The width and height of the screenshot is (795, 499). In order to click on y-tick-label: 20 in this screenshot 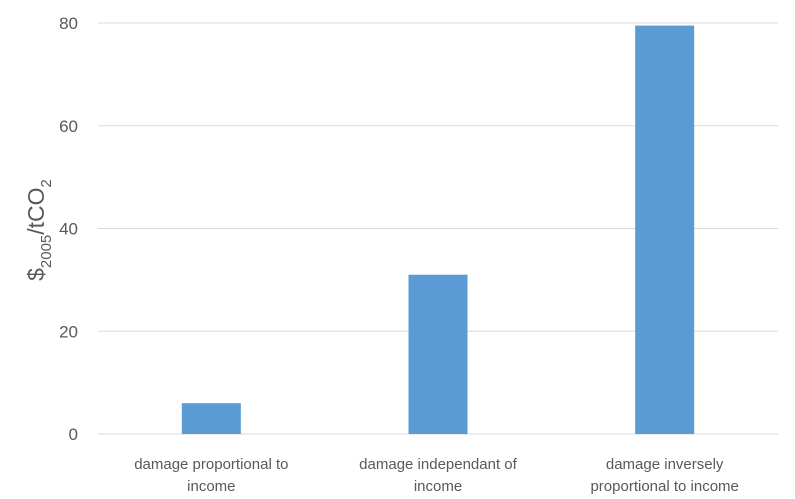, I will do `click(68, 331)`.